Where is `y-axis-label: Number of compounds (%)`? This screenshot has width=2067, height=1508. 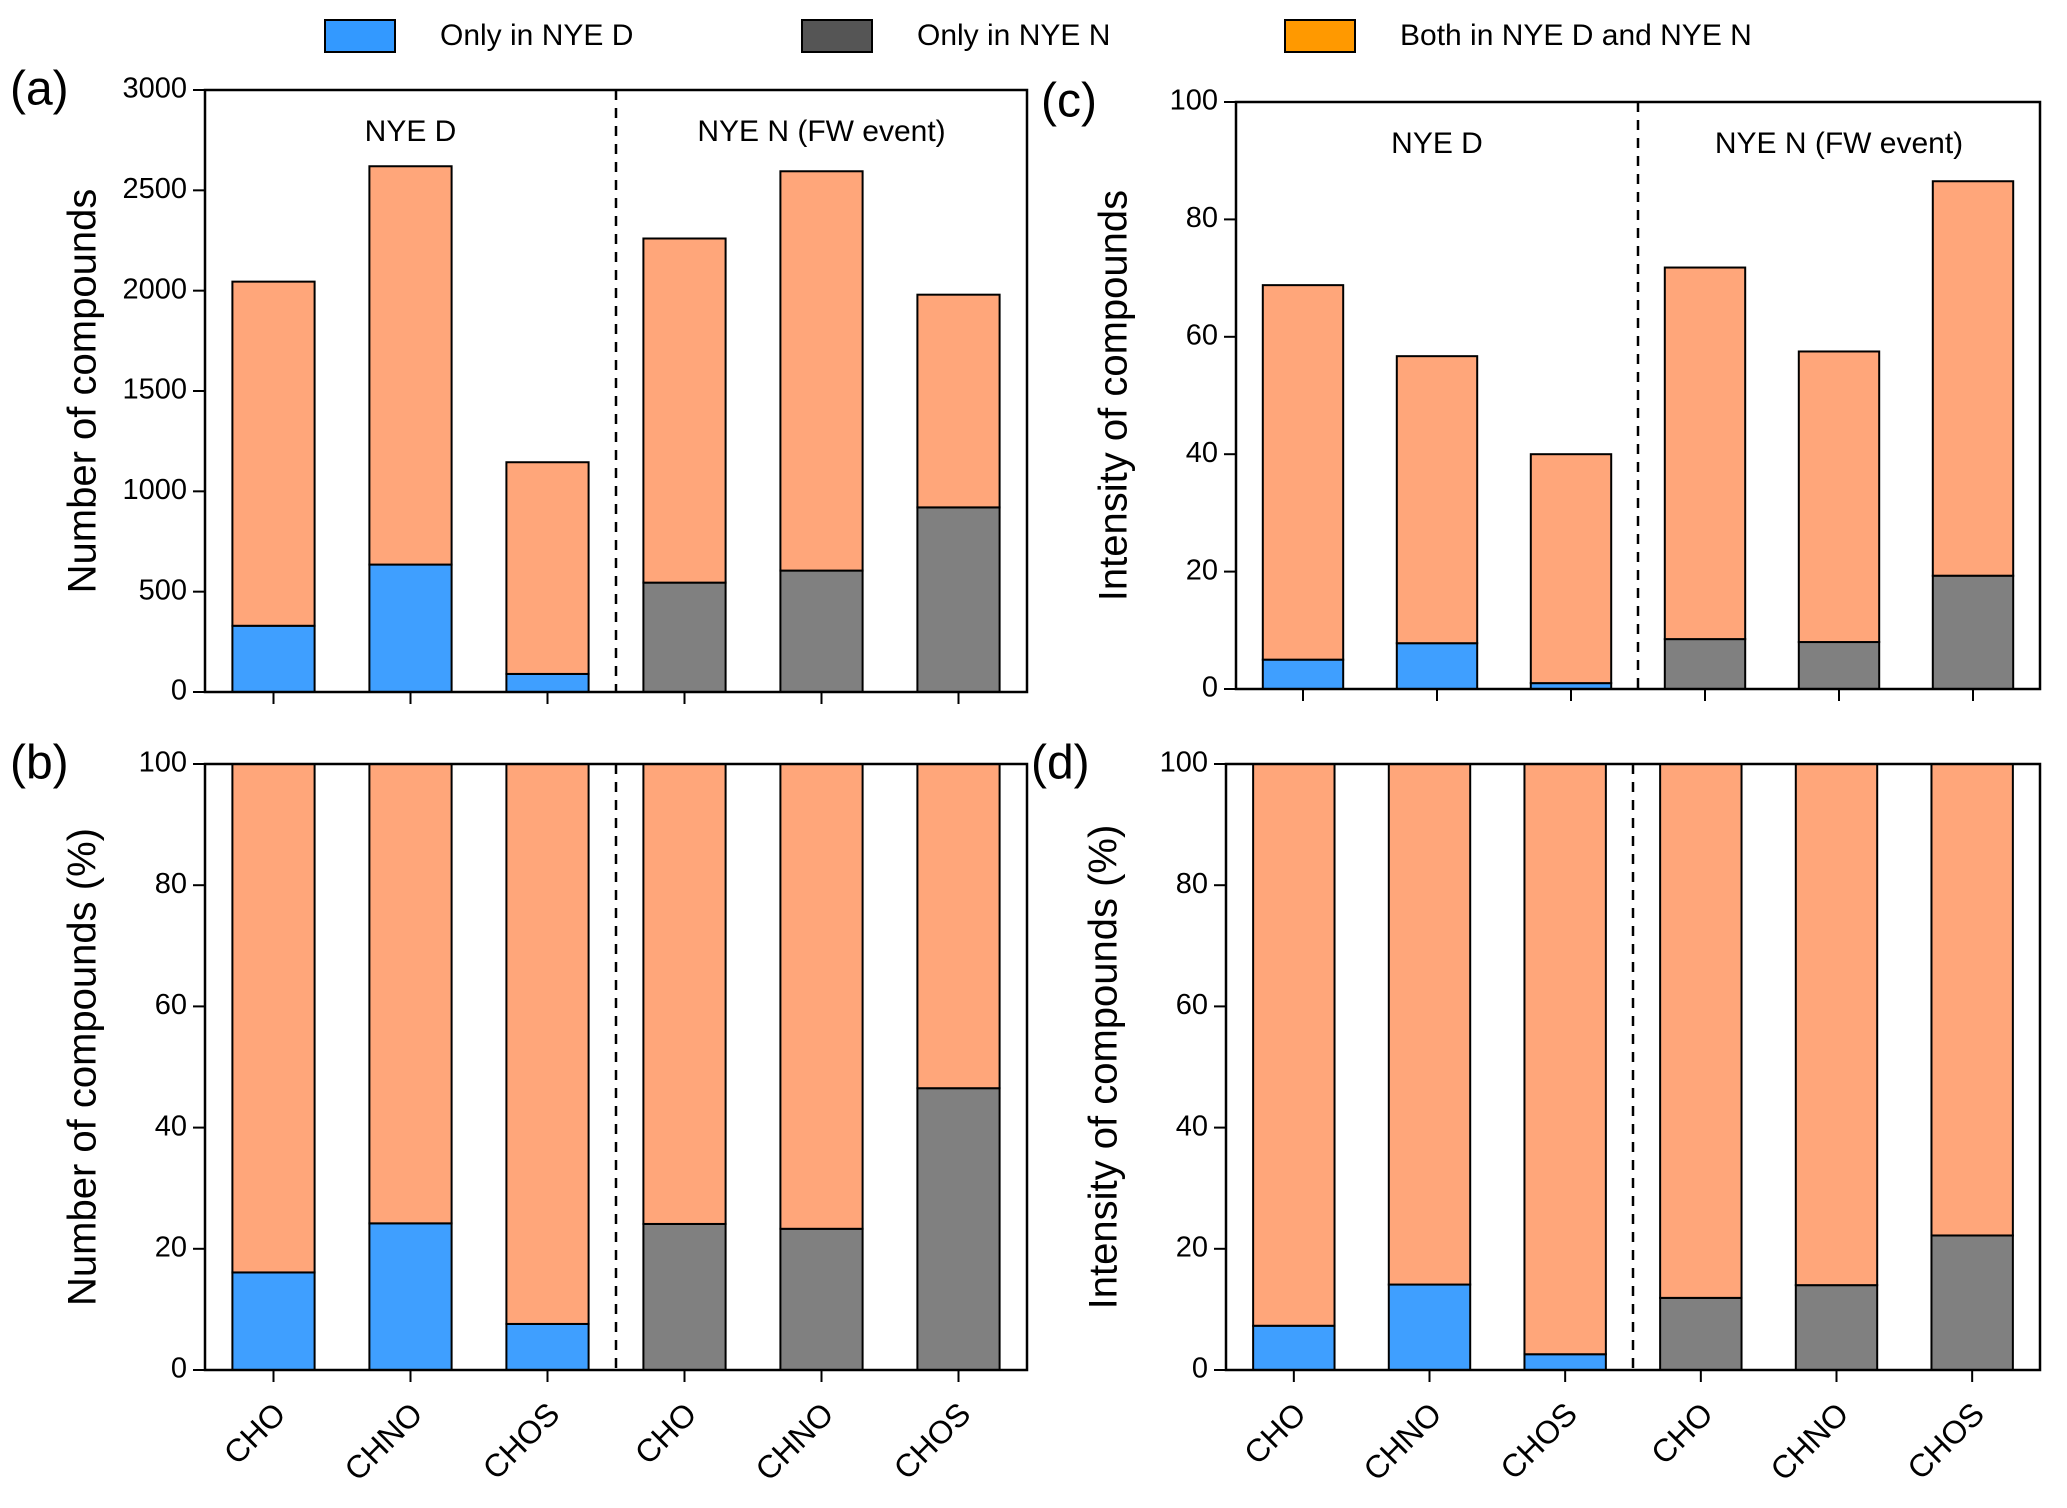 y-axis-label: Number of compounds (%) is located at coordinates (83, 1067).